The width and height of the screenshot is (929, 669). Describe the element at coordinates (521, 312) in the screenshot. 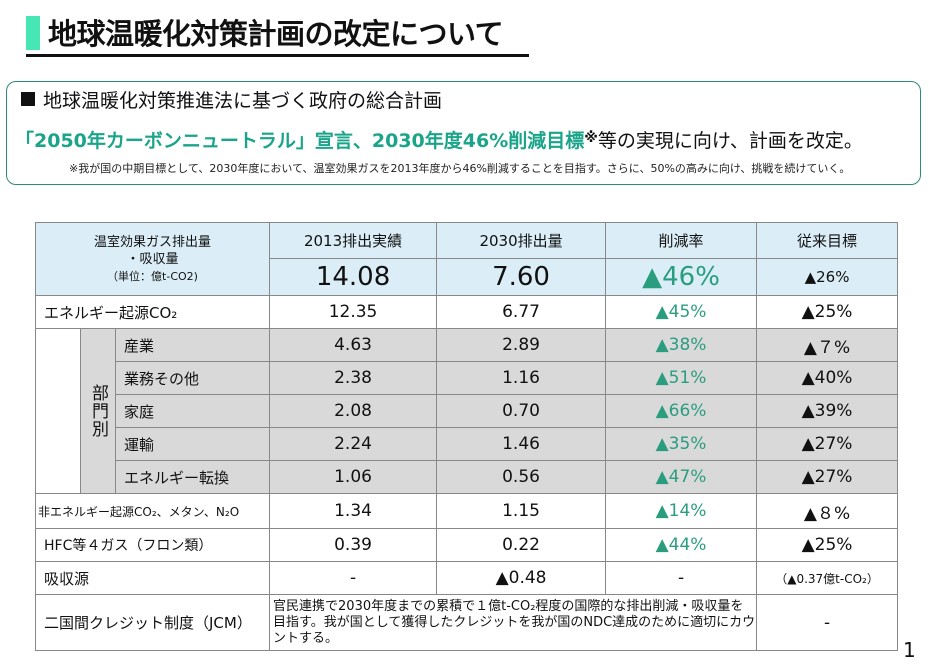

I see `energy-co2-2030: 6.77` at that location.